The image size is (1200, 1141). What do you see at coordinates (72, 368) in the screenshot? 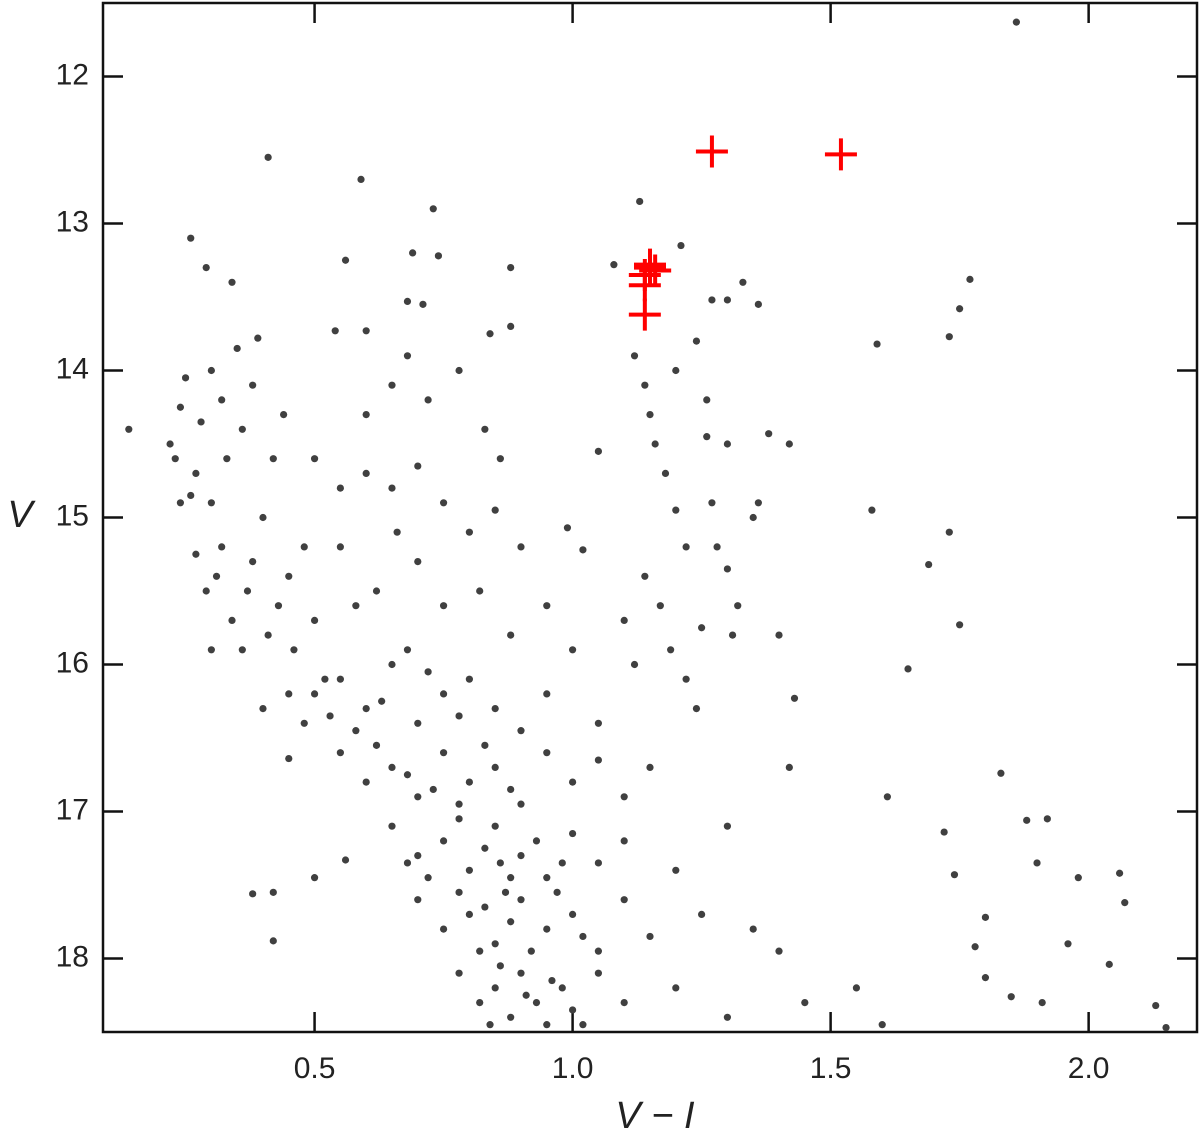
I see `y-tick-label: 14` at bounding box center [72, 368].